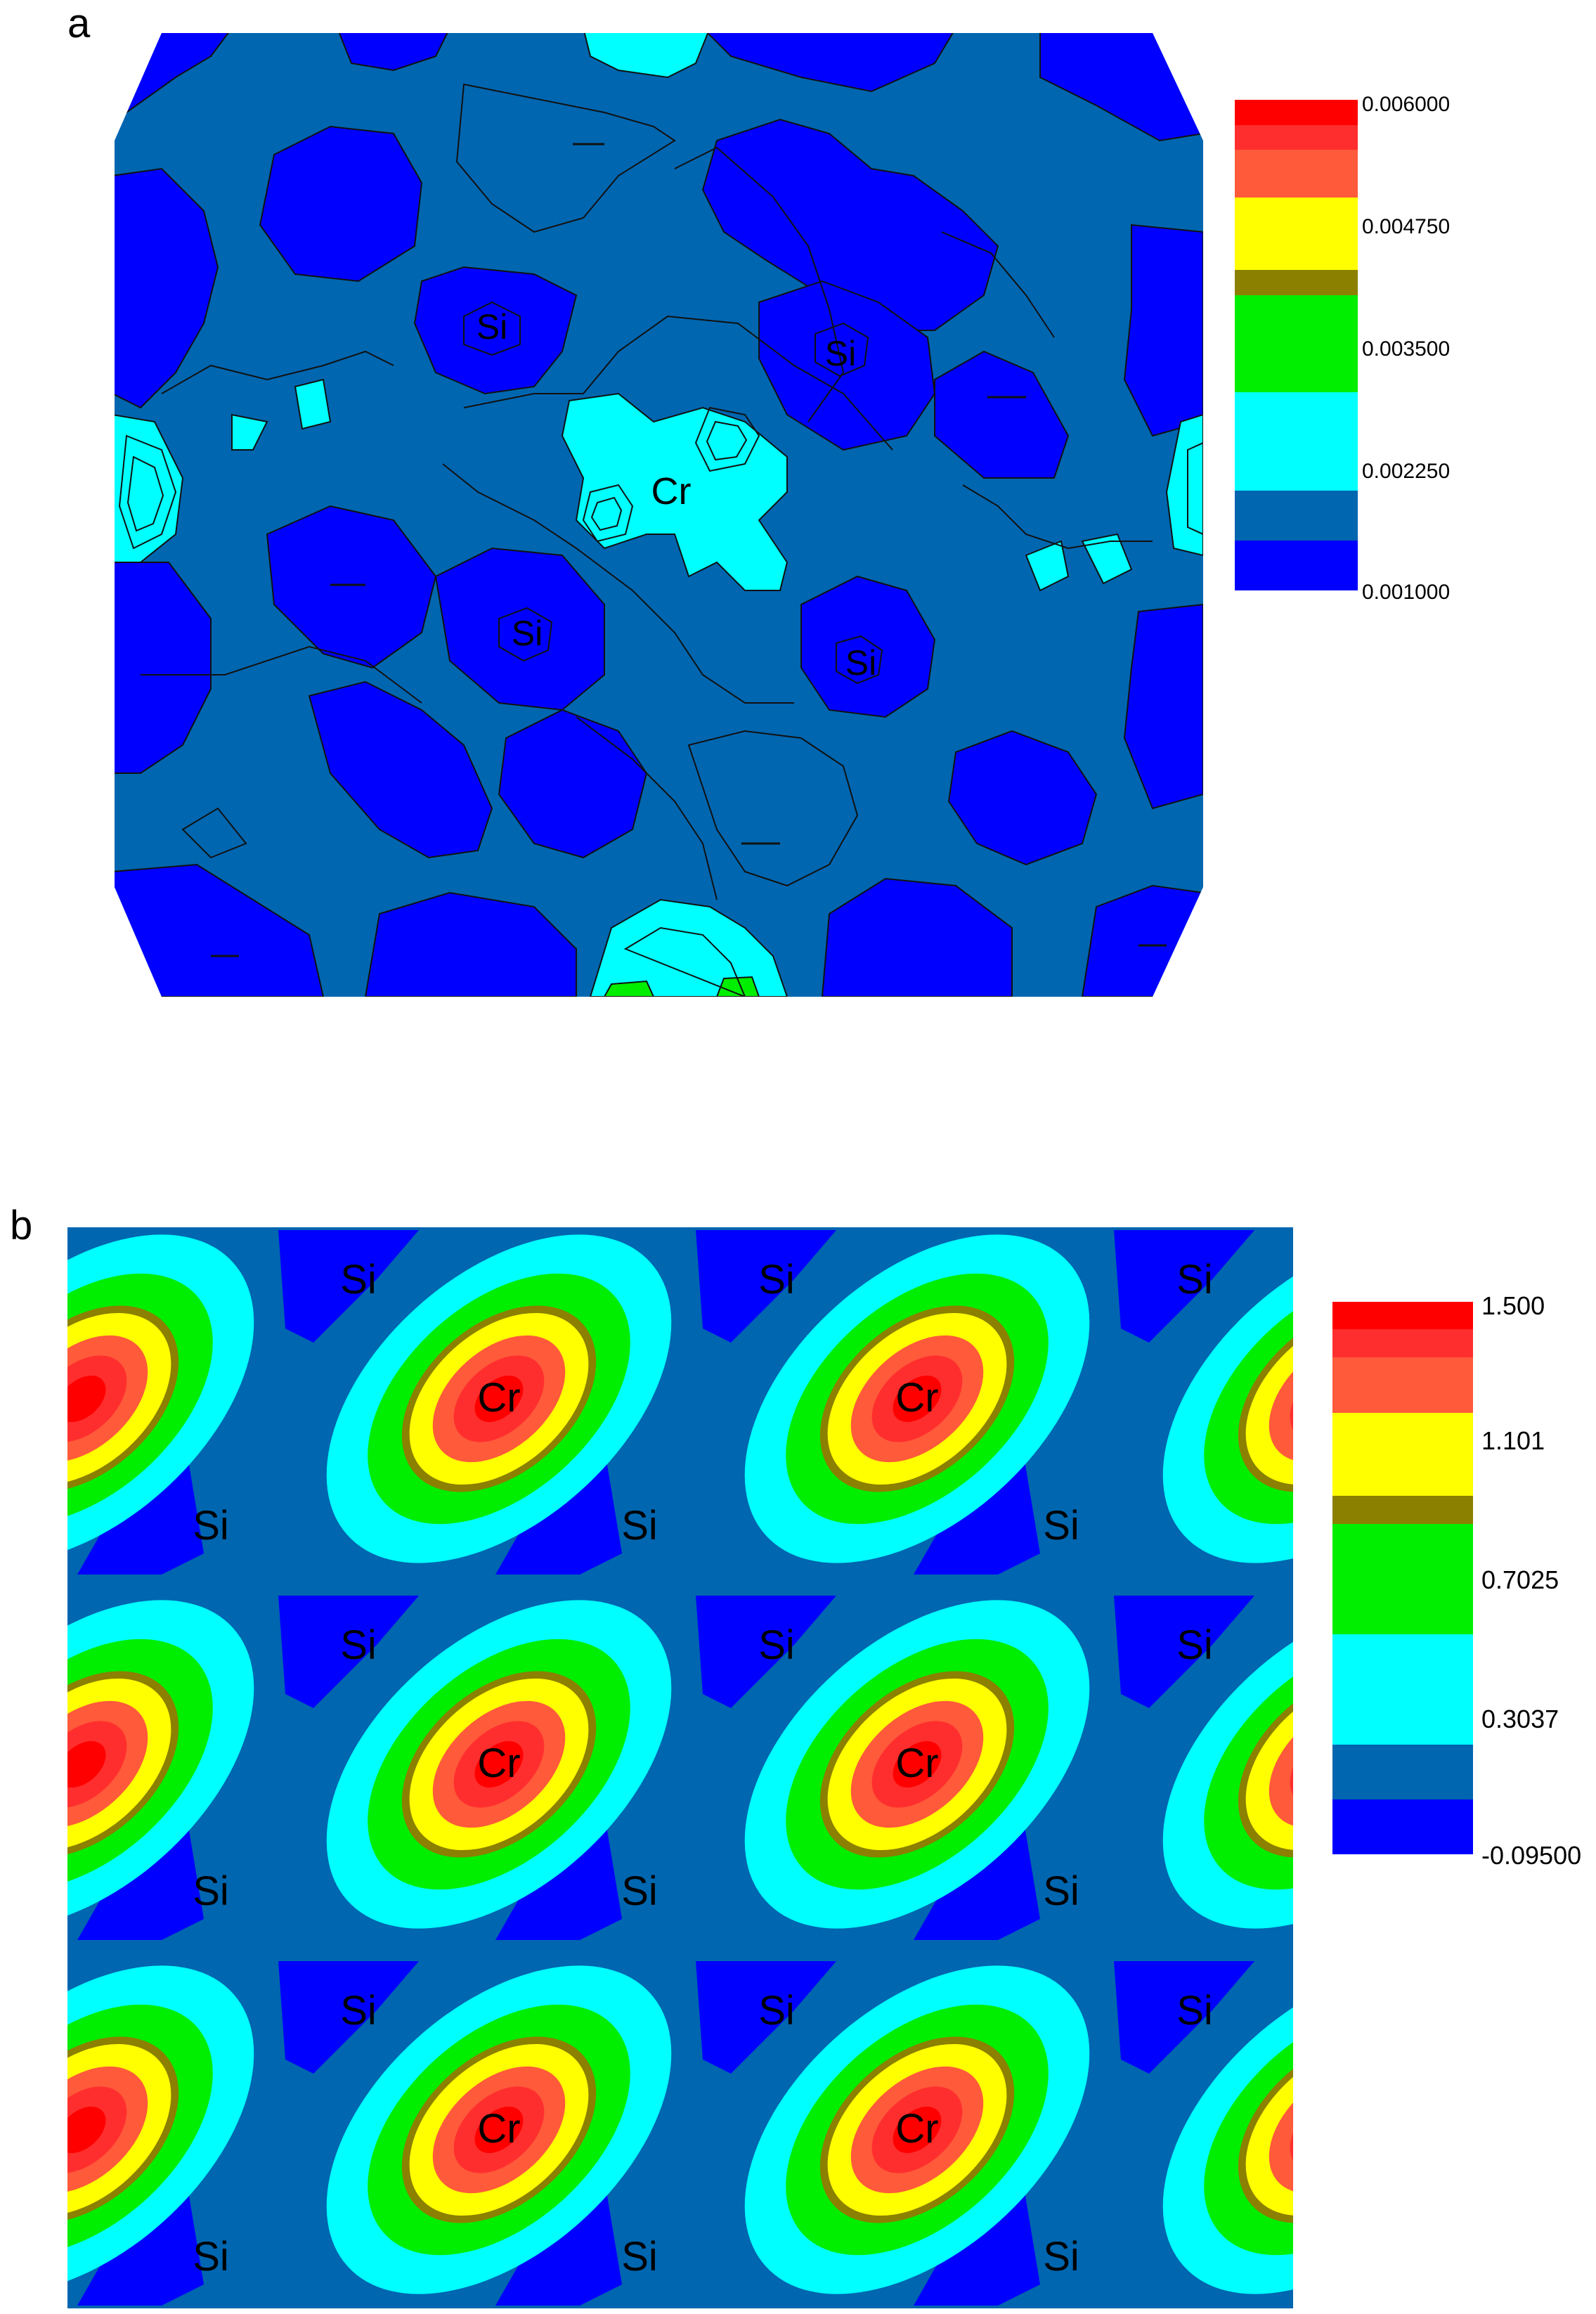  I want to click on colorbar-tick: -0.09500, so click(1531, 1855).